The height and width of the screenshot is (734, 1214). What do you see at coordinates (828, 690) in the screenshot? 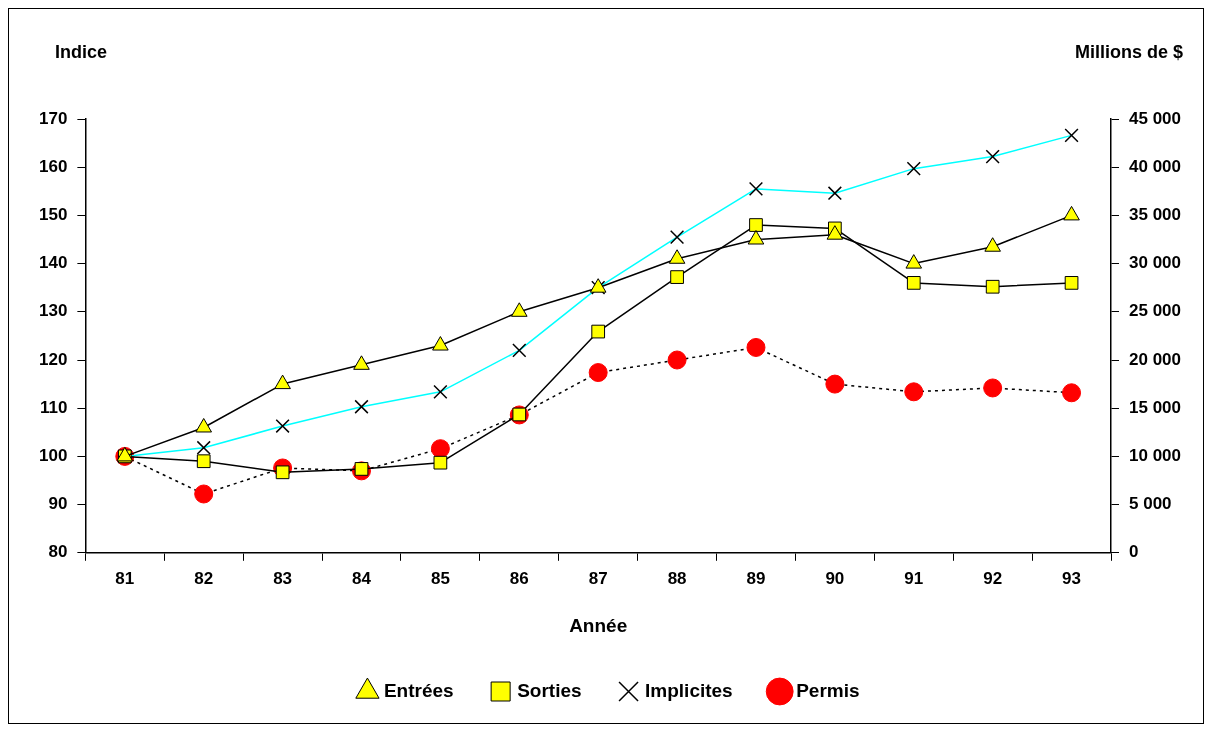
I see `legend-label: Permis` at bounding box center [828, 690].